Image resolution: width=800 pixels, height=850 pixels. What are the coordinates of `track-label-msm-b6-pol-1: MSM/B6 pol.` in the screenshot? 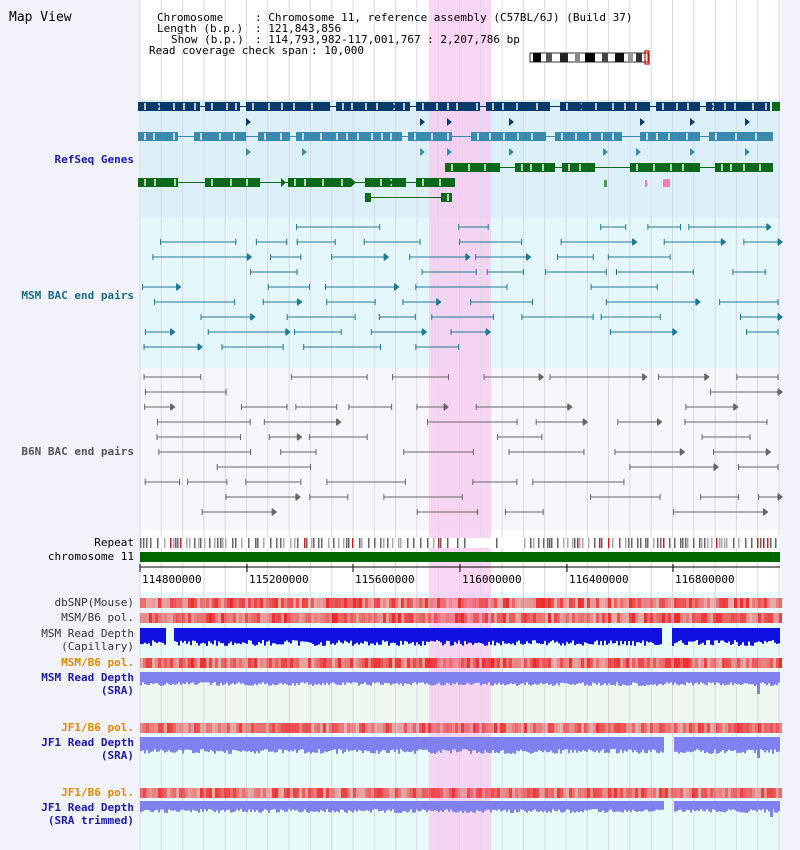 It's located at (97, 617).